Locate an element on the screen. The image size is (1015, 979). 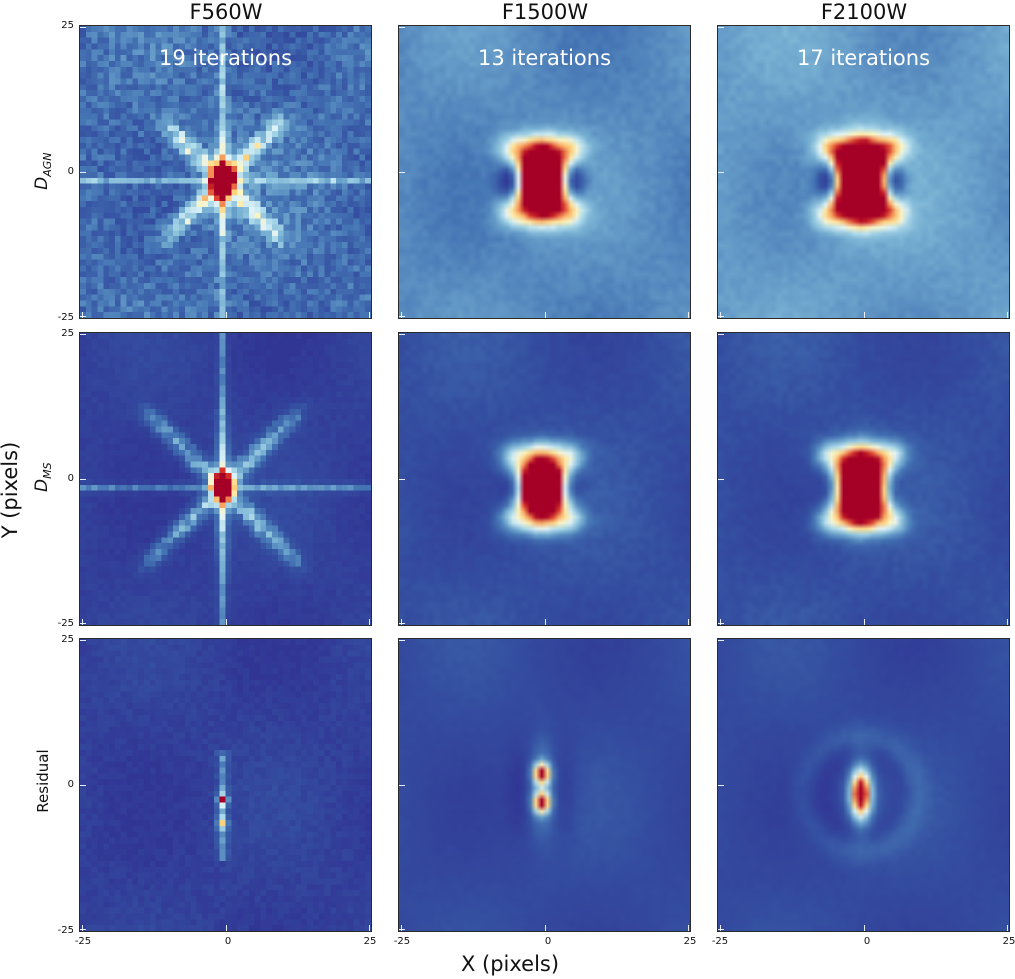
iterations-label: 17 iterations is located at coordinates (863, 58).